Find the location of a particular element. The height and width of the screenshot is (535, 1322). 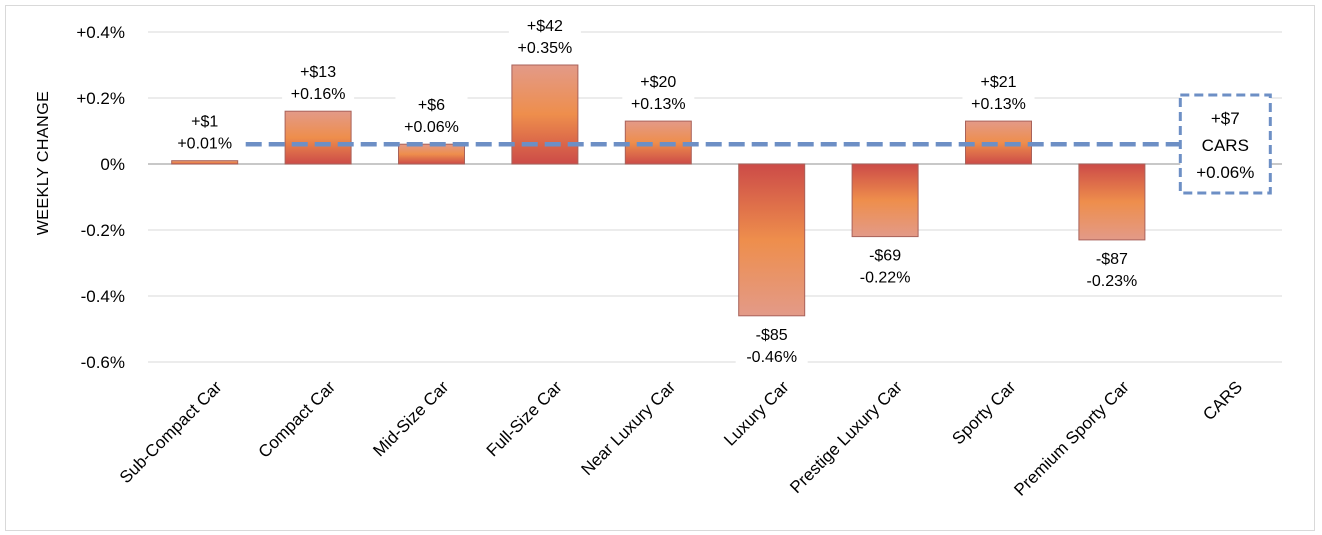

data-label: -$87 -0.23% is located at coordinates (1111, 267).